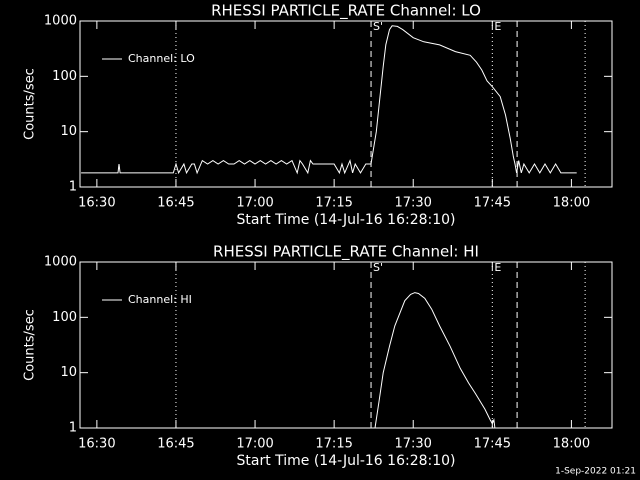 This screenshot has width=640, height=480. Describe the element at coordinates (595, 472) in the screenshot. I see `footer: 1-Sep-2022 01:21` at that location.